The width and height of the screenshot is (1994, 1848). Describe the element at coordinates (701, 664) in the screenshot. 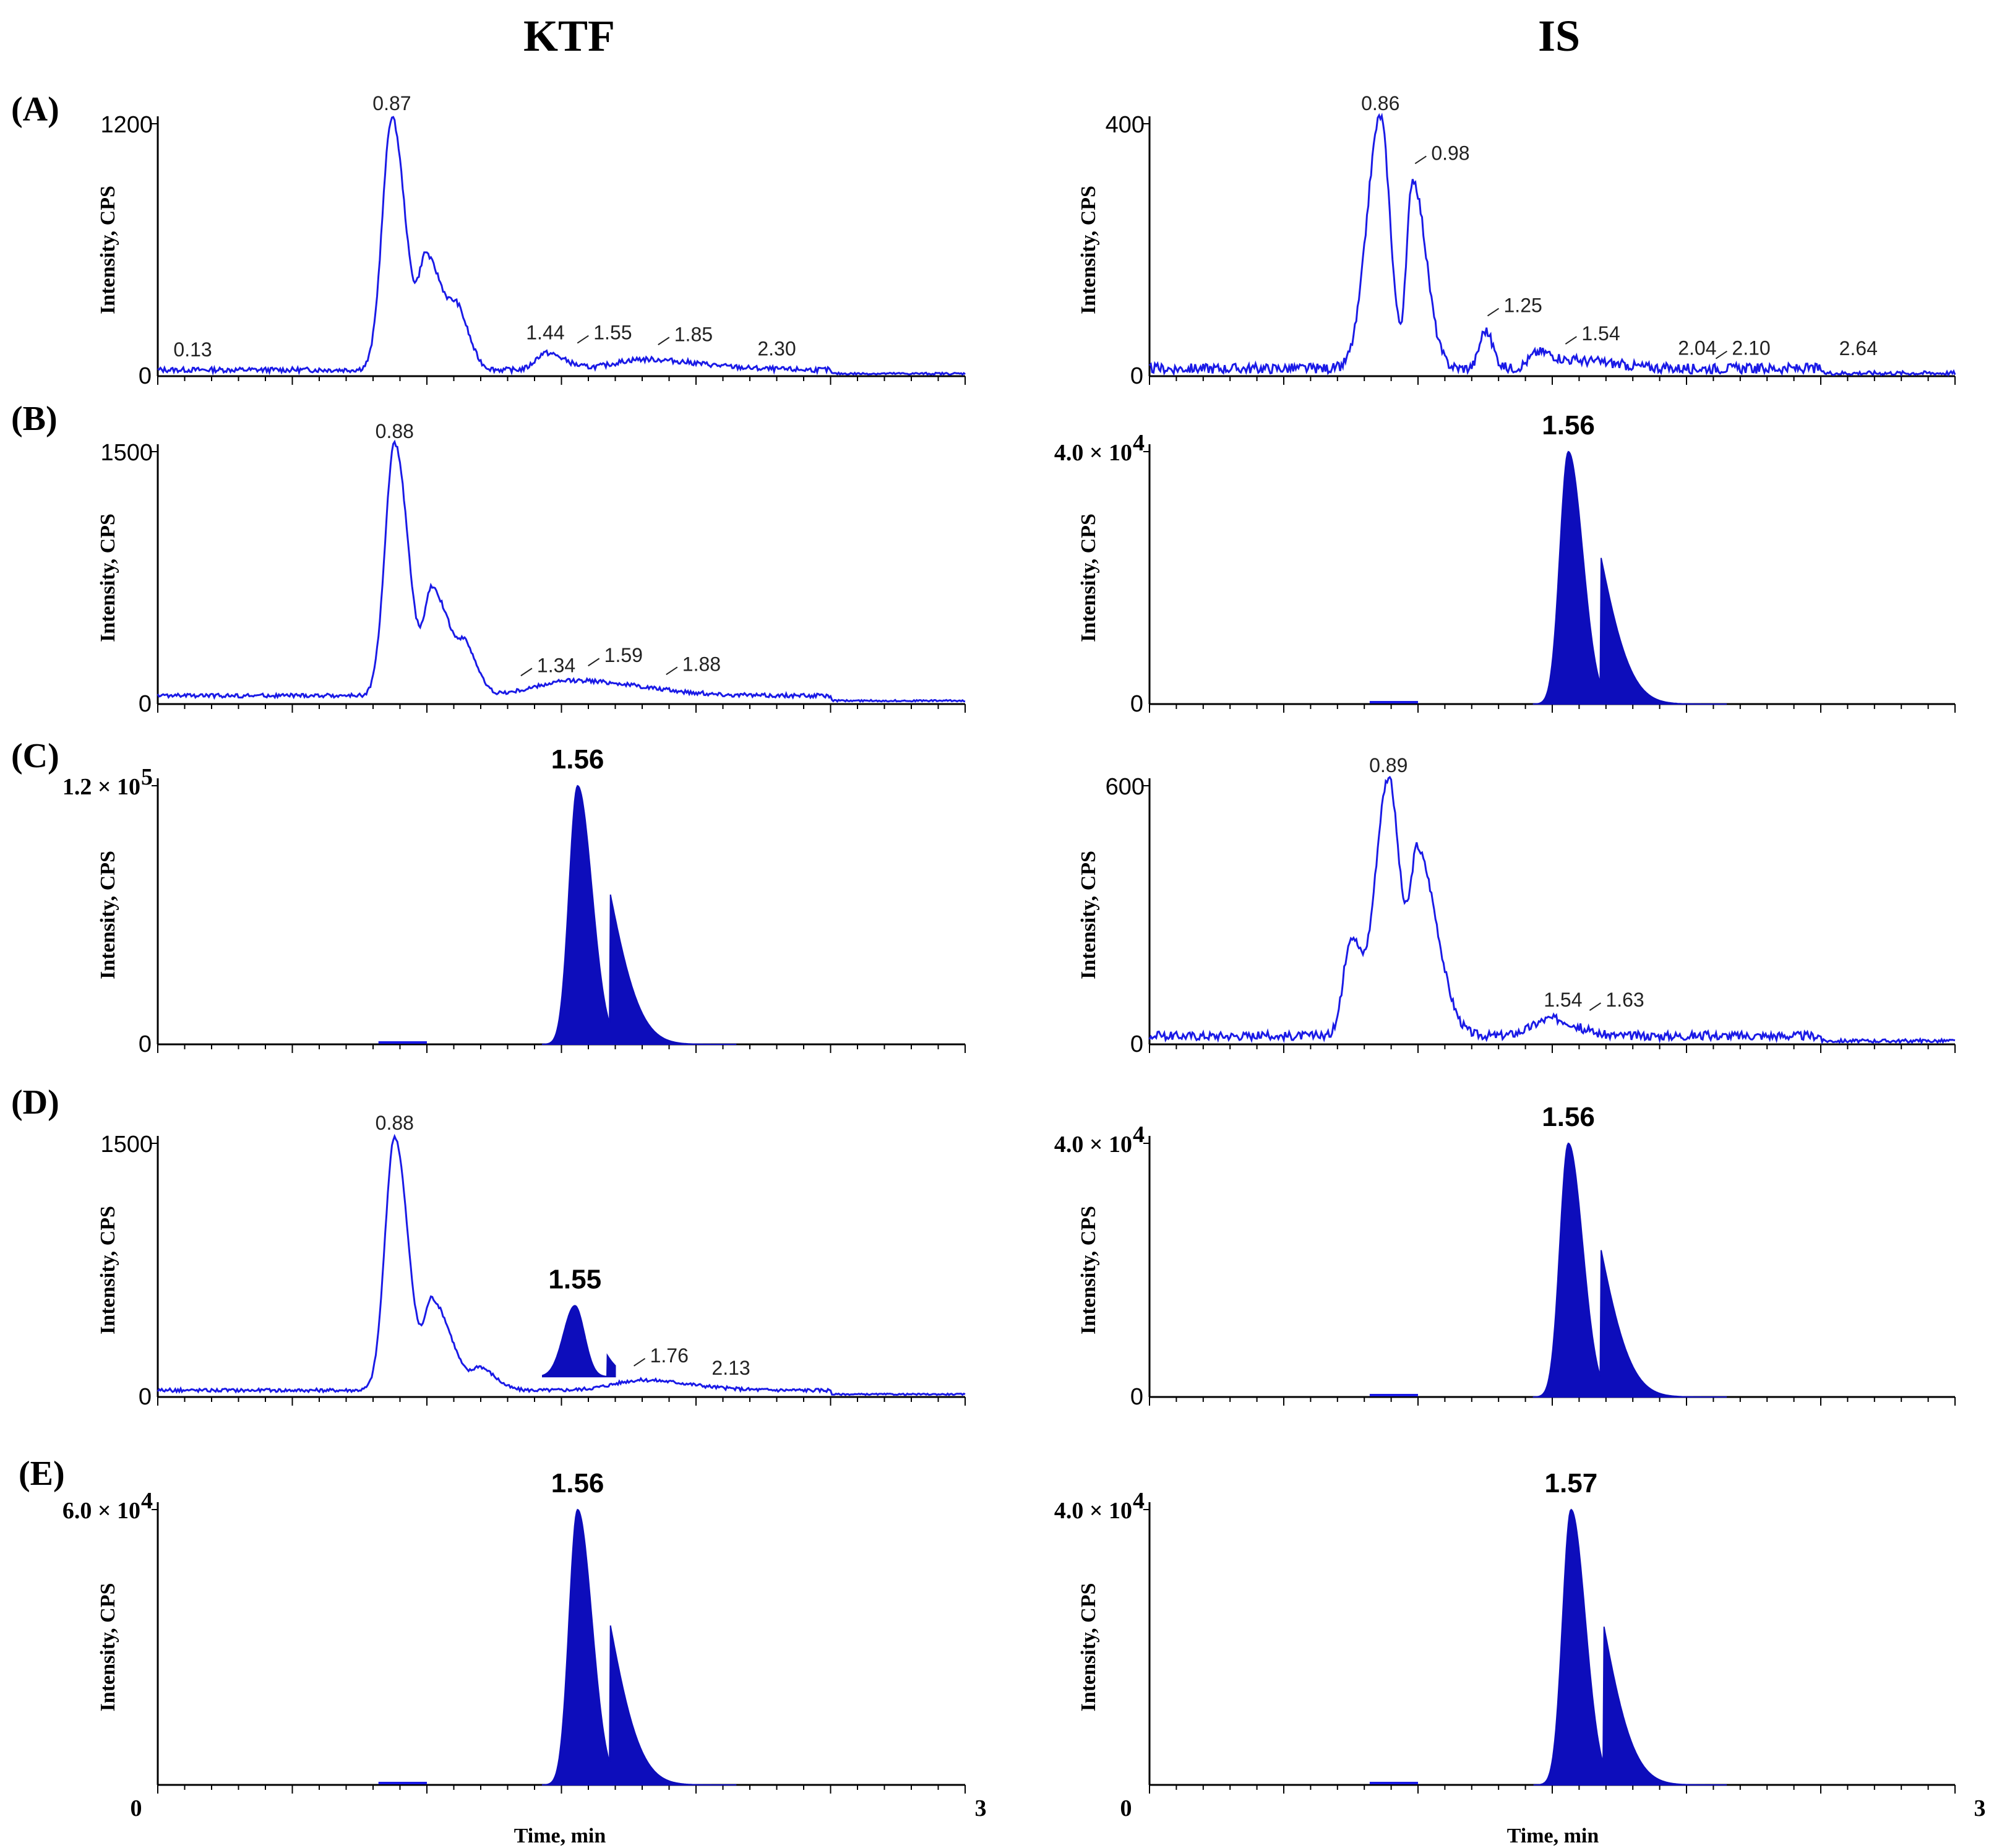

I see `peak-label: 1.88` at that location.